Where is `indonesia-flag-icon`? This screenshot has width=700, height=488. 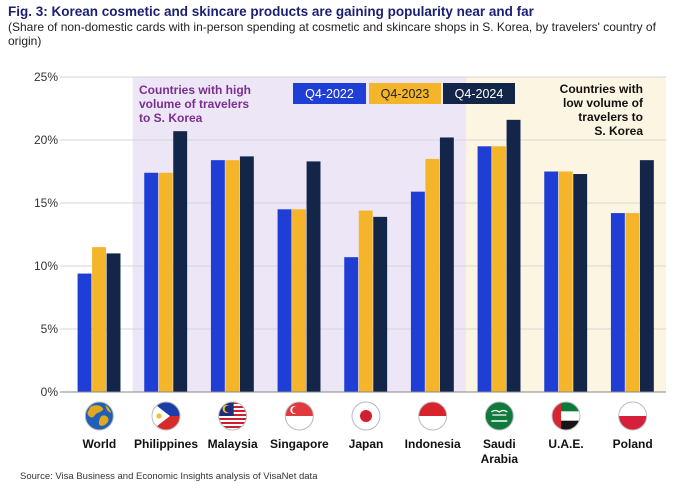 indonesia-flag-icon is located at coordinates (432, 416).